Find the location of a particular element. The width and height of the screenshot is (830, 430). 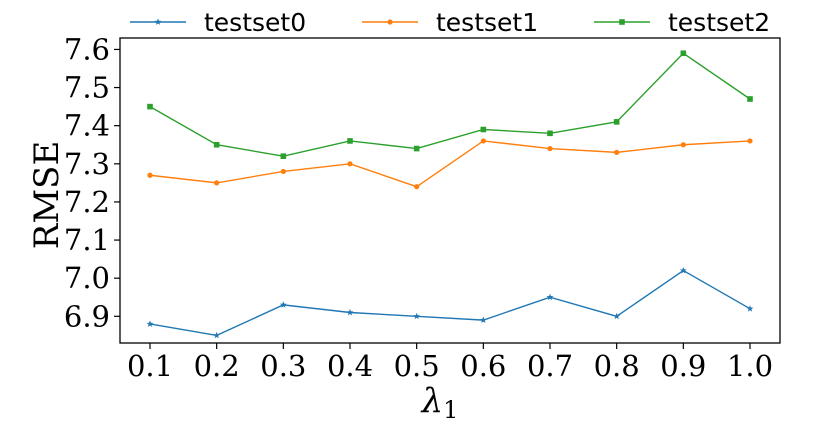

y-tick-label: 7.2 is located at coordinates (87, 202).